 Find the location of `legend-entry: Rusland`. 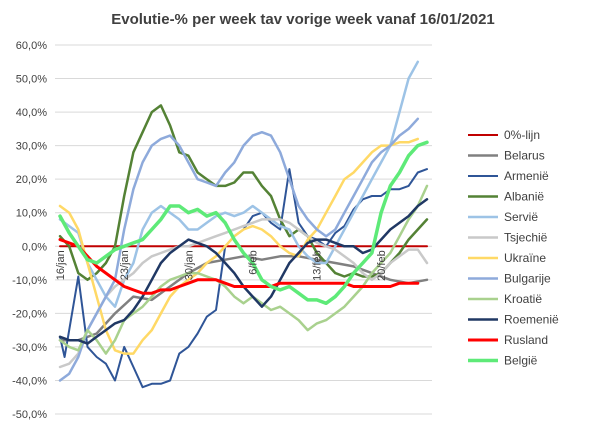

legend-entry: Rusland is located at coordinates (526, 340).